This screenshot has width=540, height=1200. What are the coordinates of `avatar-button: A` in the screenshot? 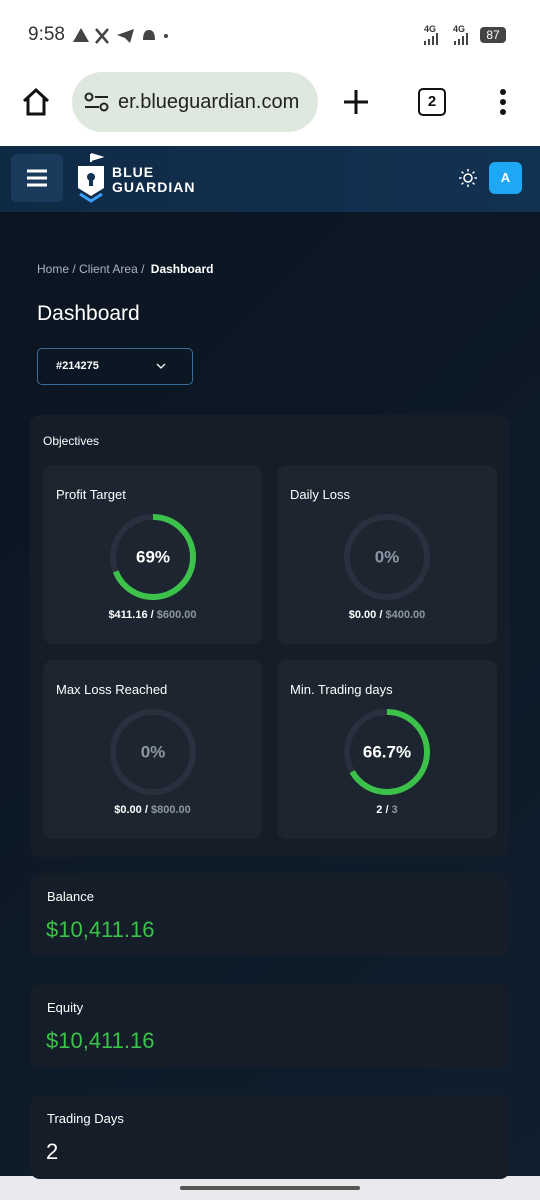 It's located at (505, 178).